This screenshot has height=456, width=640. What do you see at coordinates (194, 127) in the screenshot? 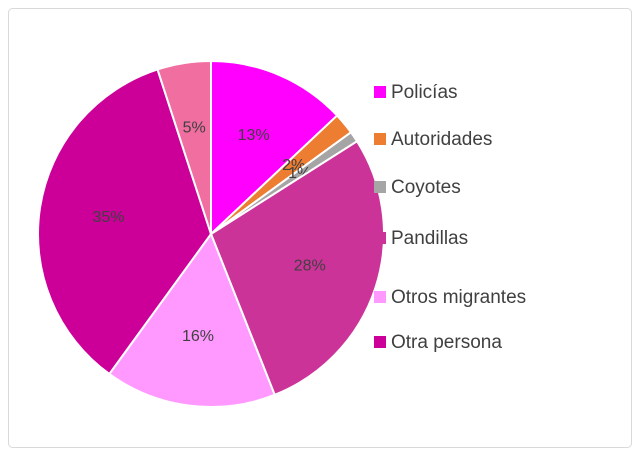
I see `data-label: 5%` at bounding box center [194, 127].